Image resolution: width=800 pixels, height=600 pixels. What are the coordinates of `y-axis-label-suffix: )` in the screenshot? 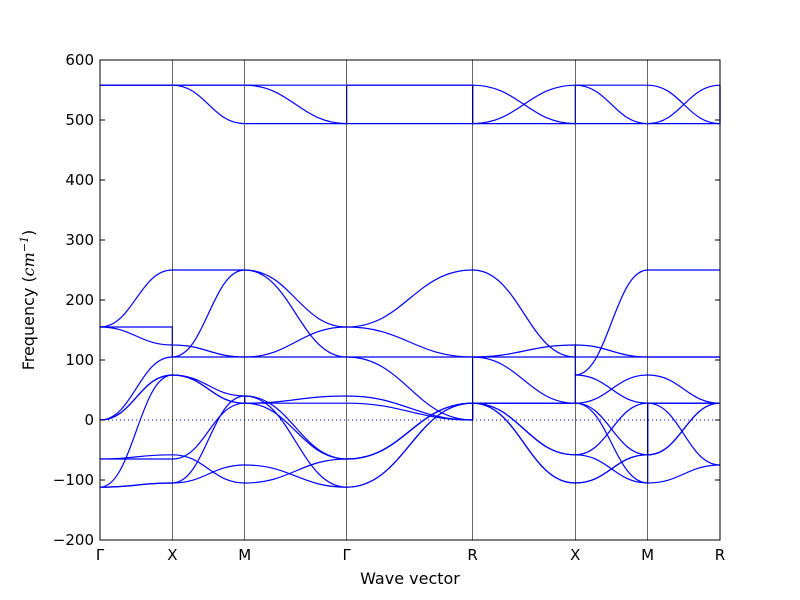 It's located at (28, 233).